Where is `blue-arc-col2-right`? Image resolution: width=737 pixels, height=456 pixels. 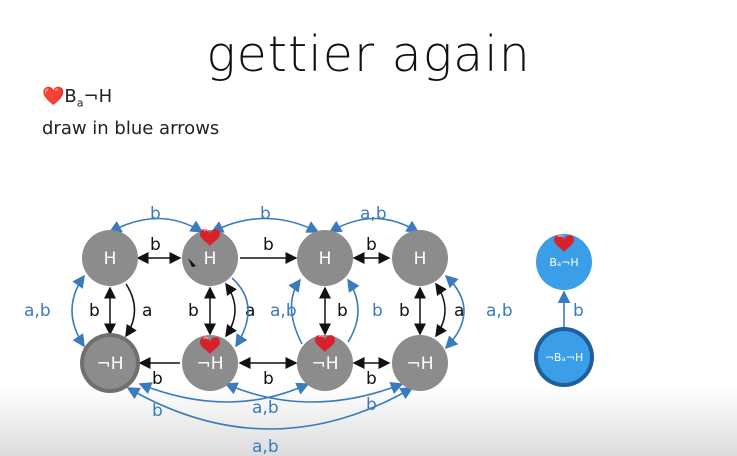
blue-arc-col2-right is located at coordinates (240, 312).